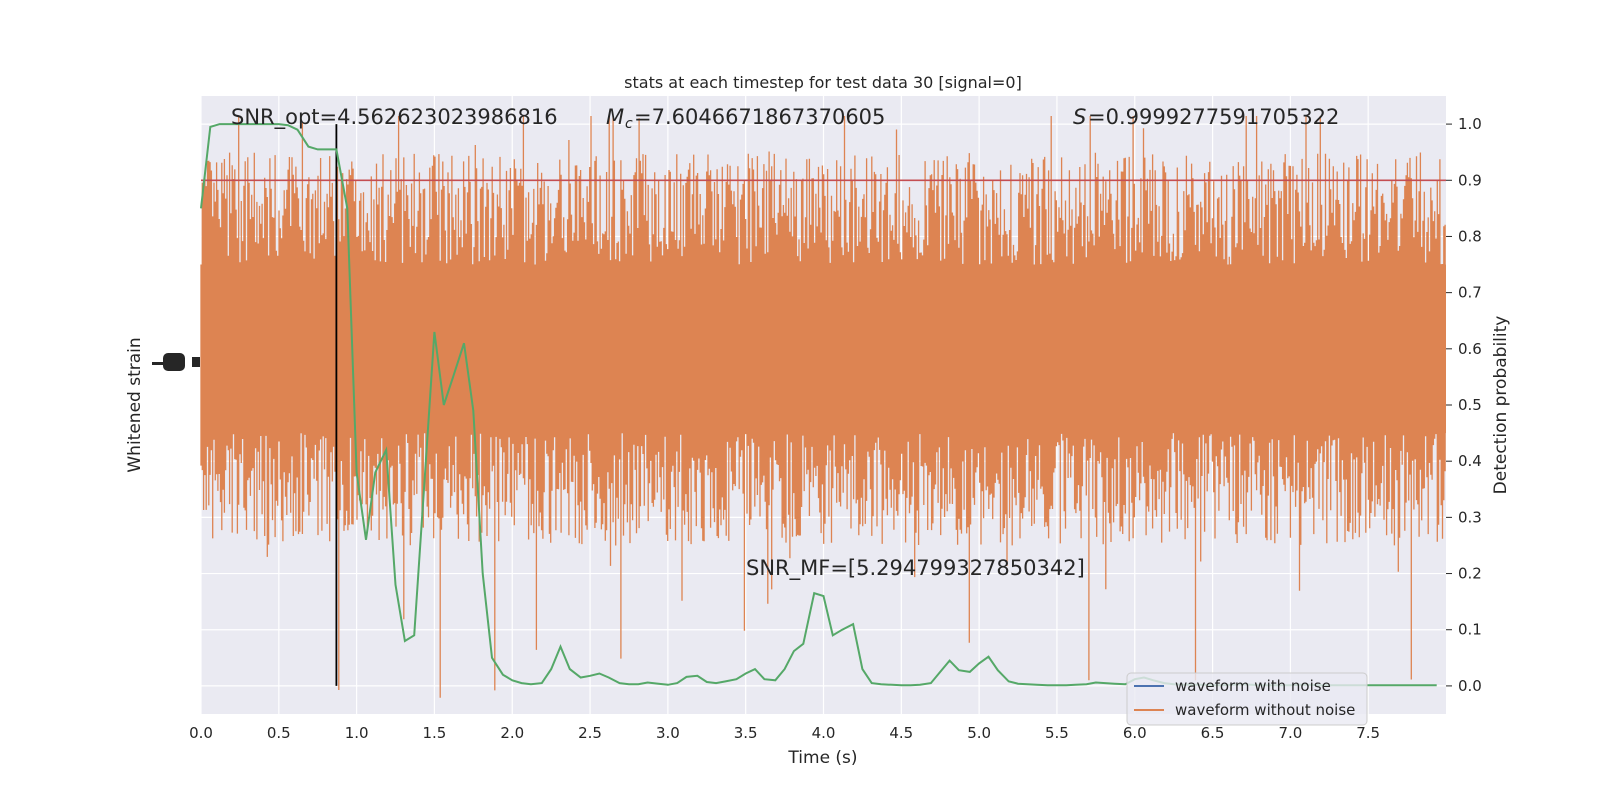 The height and width of the screenshot is (800, 1600). What do you see at coordinates (901, 733) in the screenshot?
I see `x-tick-label: 4.5` at bounding box center [901, 733].